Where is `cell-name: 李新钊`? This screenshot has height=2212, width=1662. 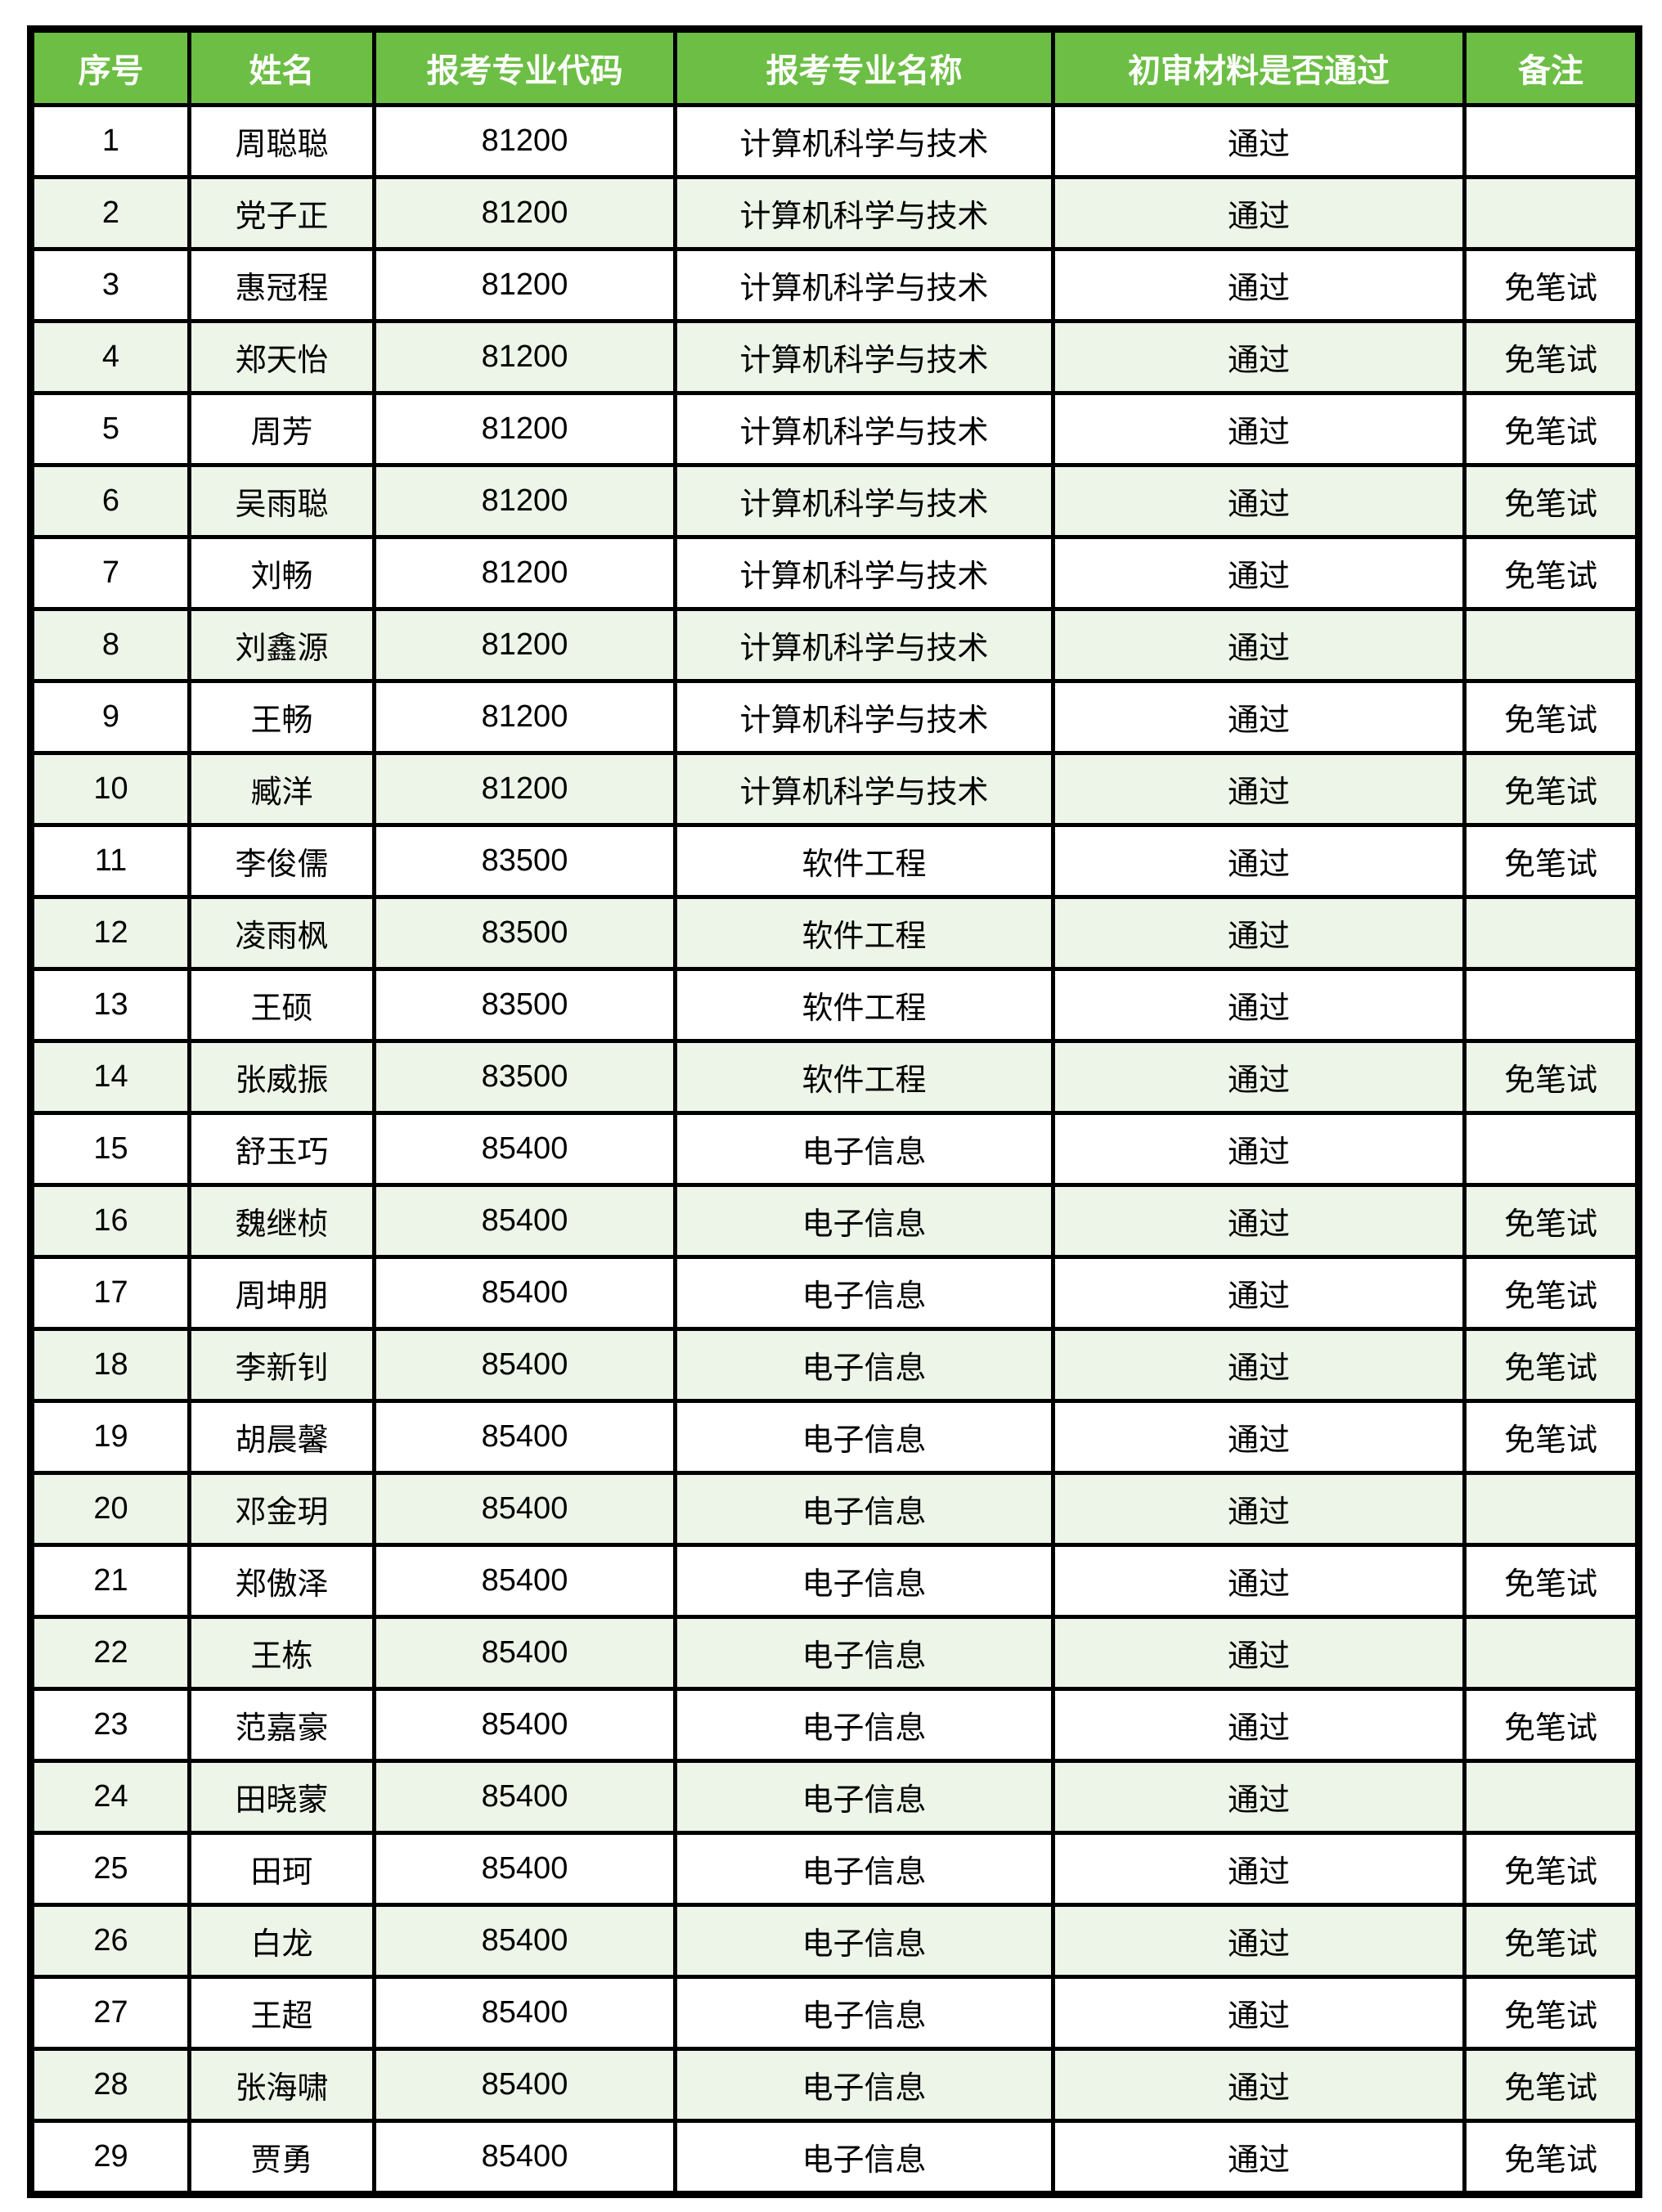
cell-name: 李新钊 is located at coordinates (281, 1365).